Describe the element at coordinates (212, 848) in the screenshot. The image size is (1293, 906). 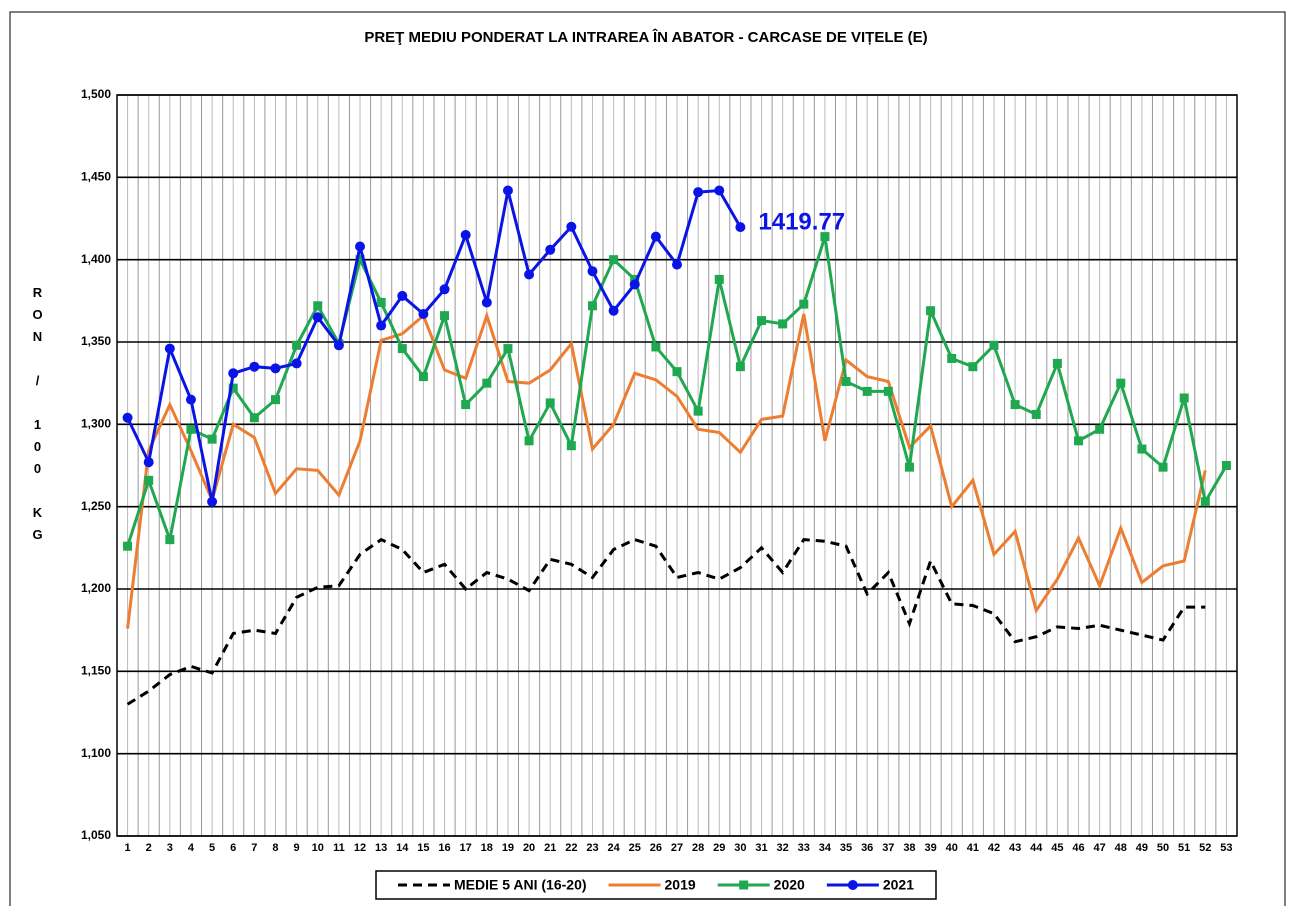
I see `x-tick-label: 5` at that location.